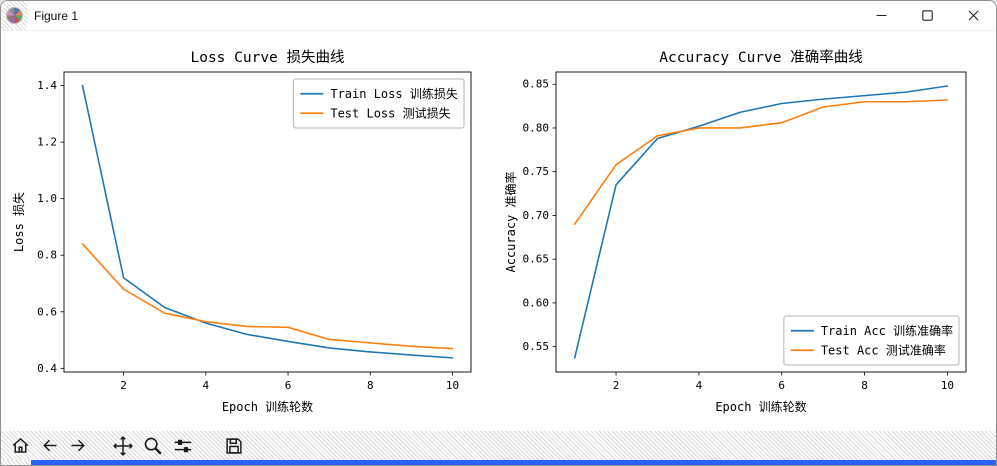  Describe the element at coordinates (510, 221) in the screenshot. I see `y-axis-label: Accuracy 准确率` at that location.